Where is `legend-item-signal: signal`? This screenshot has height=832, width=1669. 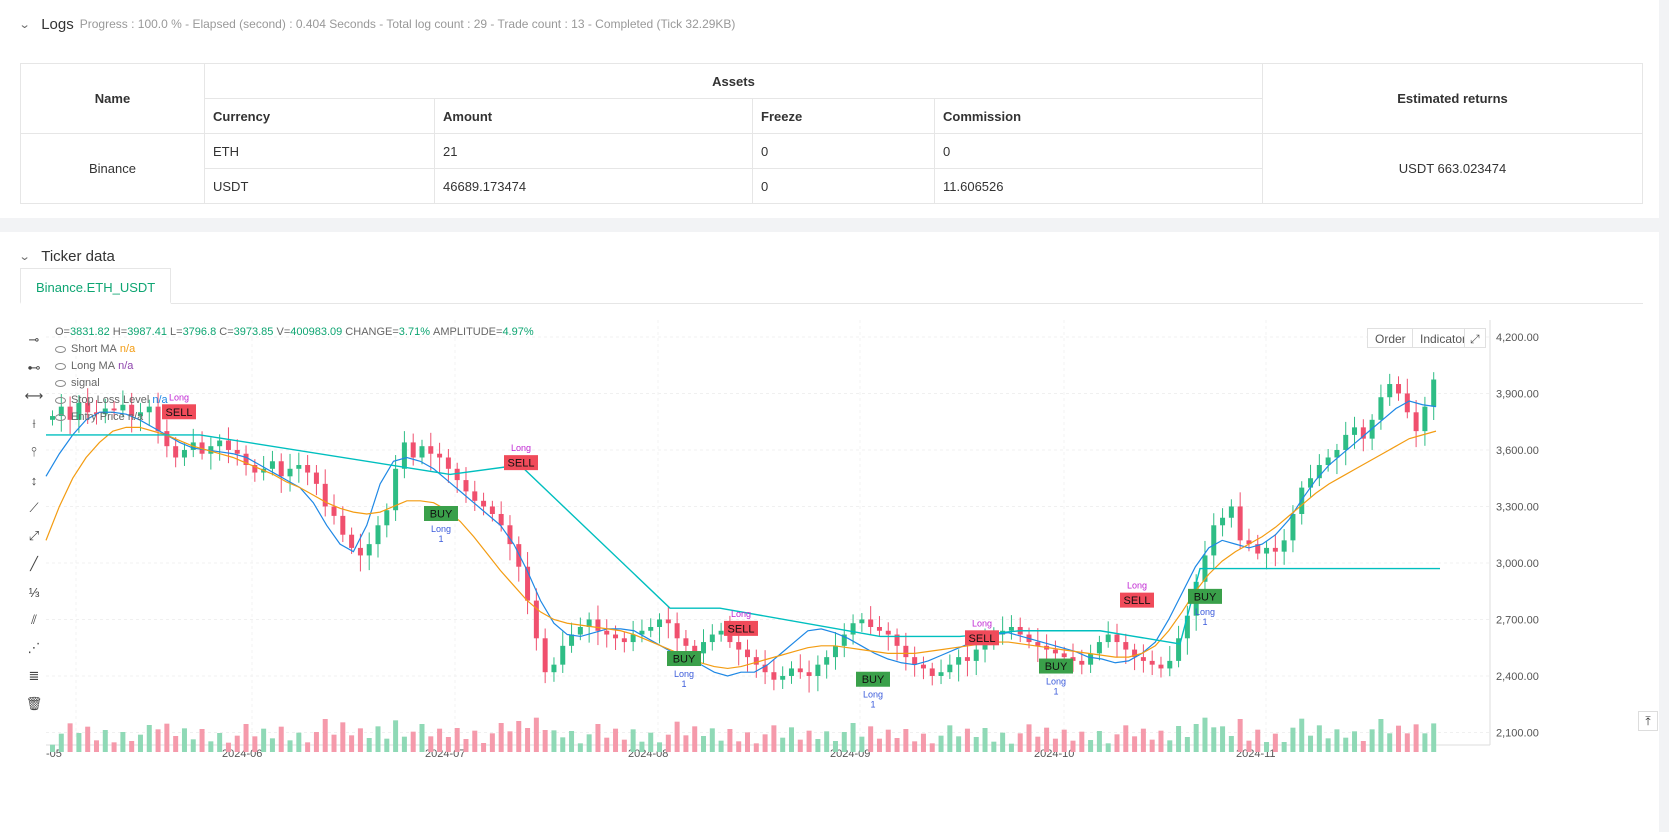
legend-item-signal: signal is located at coordinates (294, 383).